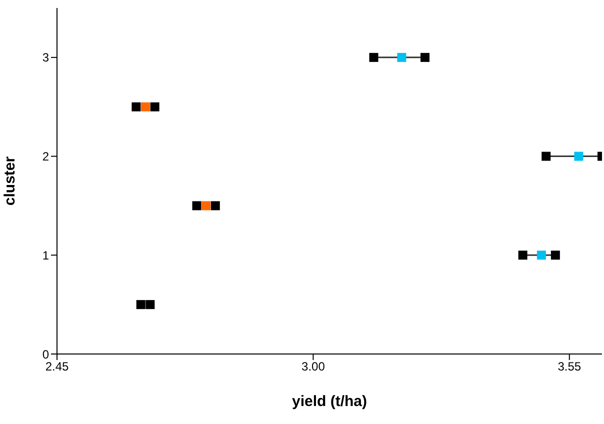 The width and height of the screenshot is (604, 424). I want to click on x-tick-label: 2.45, so click(57, 367).